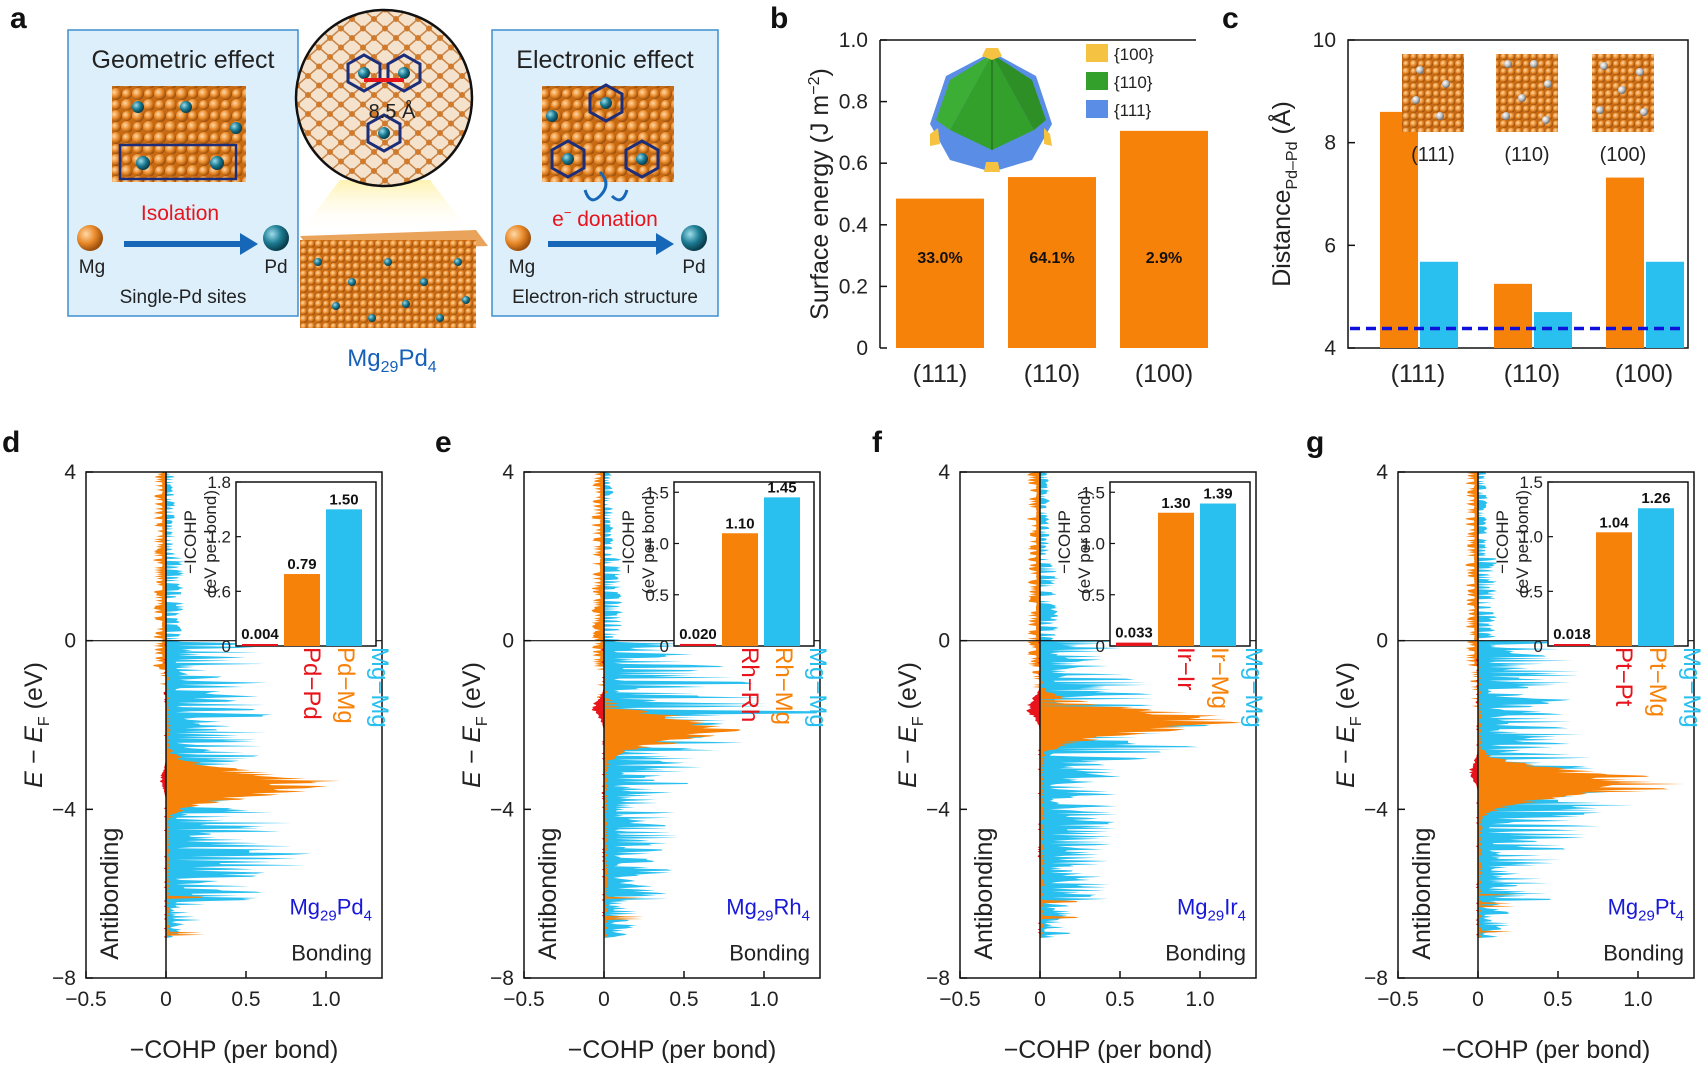 This screenshot has width=1705, height=1066. What do you see at coordinates (11, 442) in the screenshot?
I see `panel-label-d: d` at bounding box center [11, 442].